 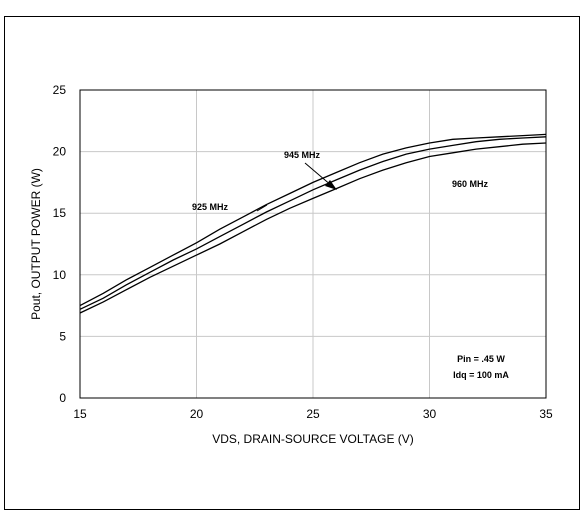 What do you see at coordinates (481, 375) in the screenshot?
I see `annotation-idq: Idq = 100 mA` at bounding box center [481, 375].